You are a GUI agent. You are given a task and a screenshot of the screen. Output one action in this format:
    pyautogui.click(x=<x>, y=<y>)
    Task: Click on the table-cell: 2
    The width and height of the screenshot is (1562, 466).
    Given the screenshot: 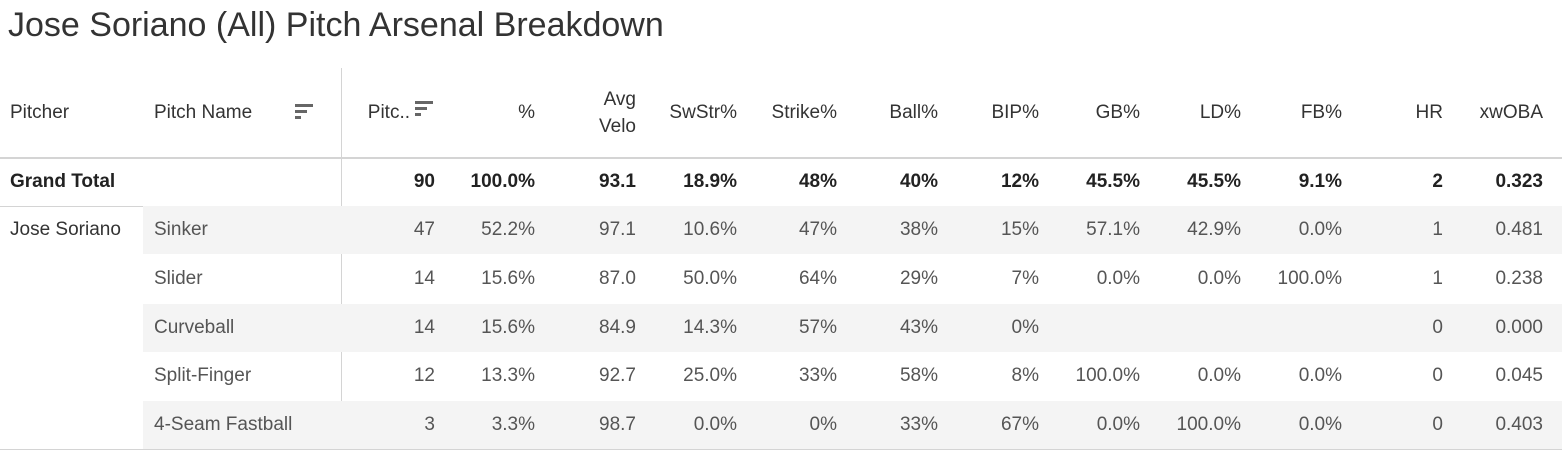 What is the action you would take?
    pyautogui.click(x=1437, y=181)
    